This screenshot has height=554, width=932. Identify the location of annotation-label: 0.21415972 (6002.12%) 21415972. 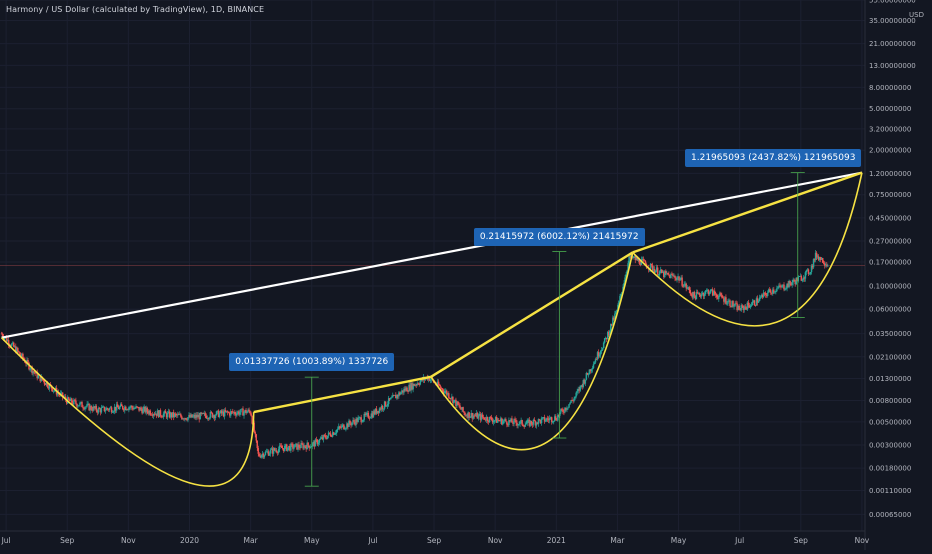
(559, 236).